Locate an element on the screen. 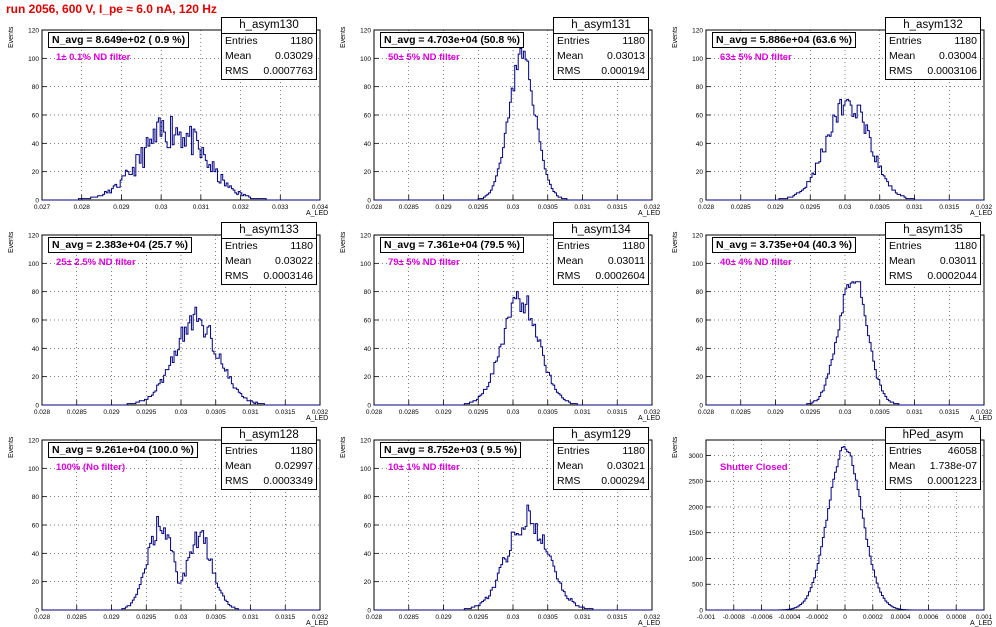 This screenshot has width=996, height=627. stats-row-rms: RMS 0.0003349 is located at coordinates (269, 481).